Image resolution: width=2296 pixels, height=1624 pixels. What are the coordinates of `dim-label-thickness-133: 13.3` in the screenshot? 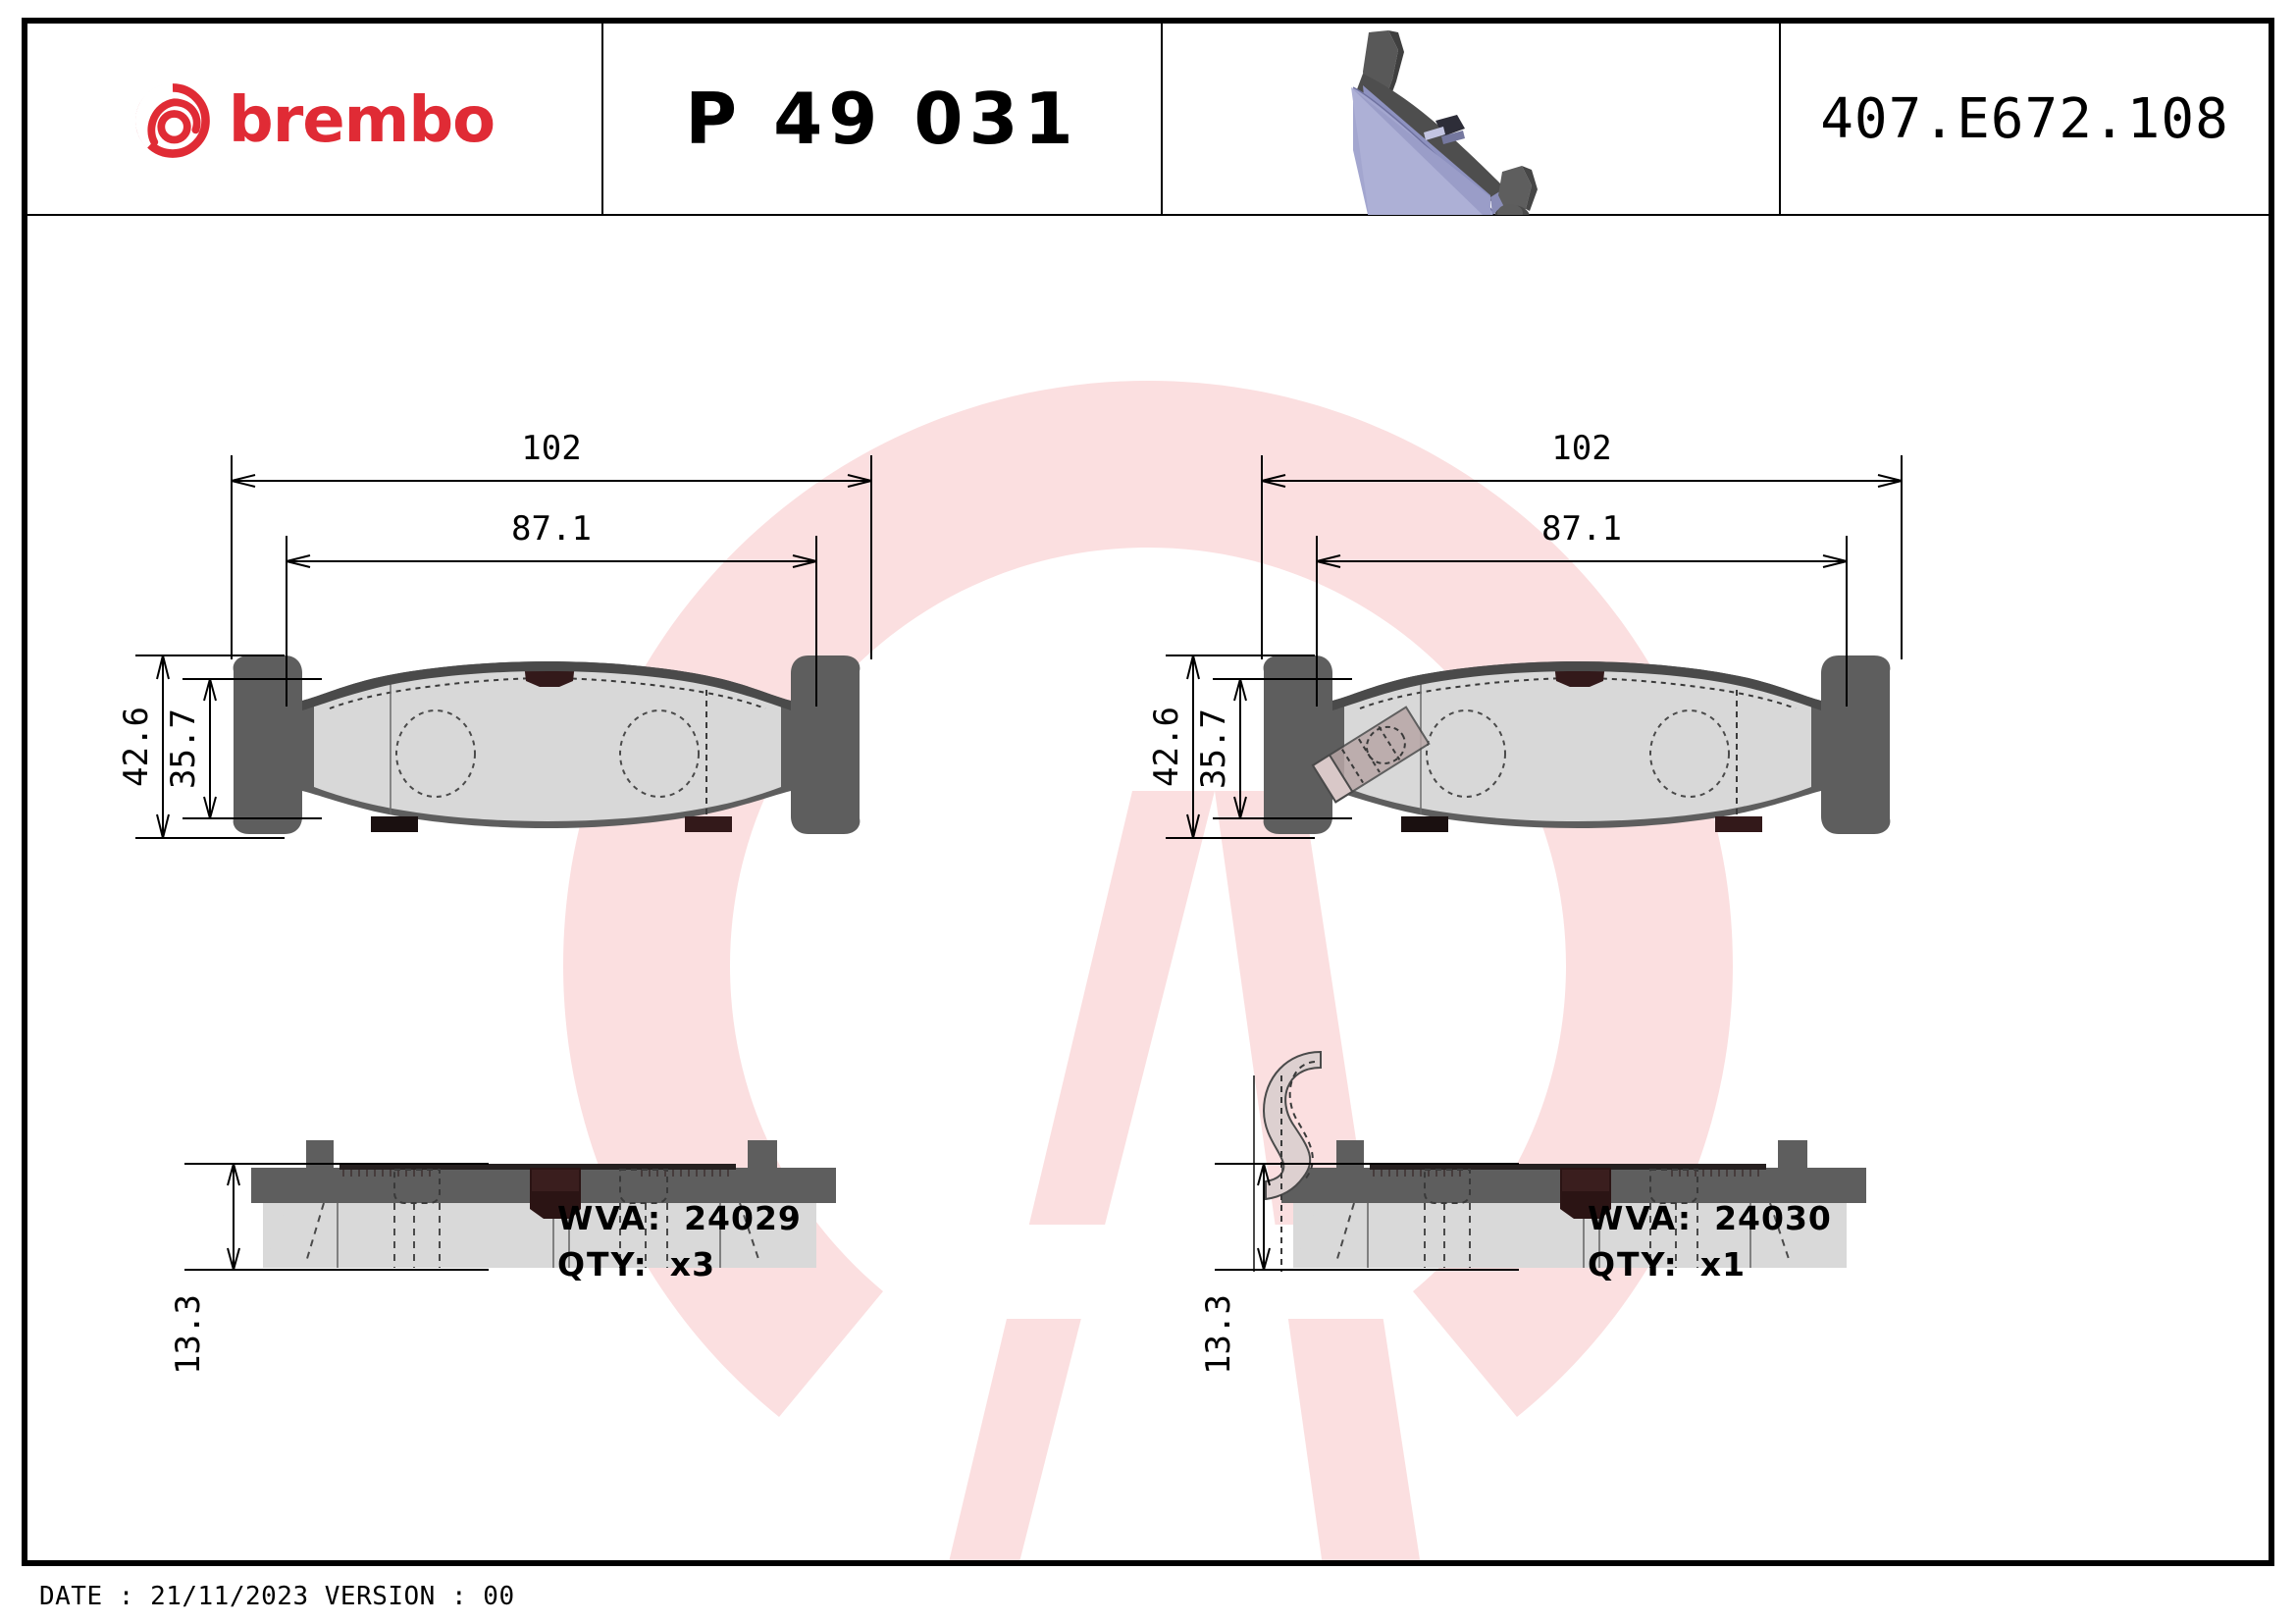 It's located at (188, 1334).